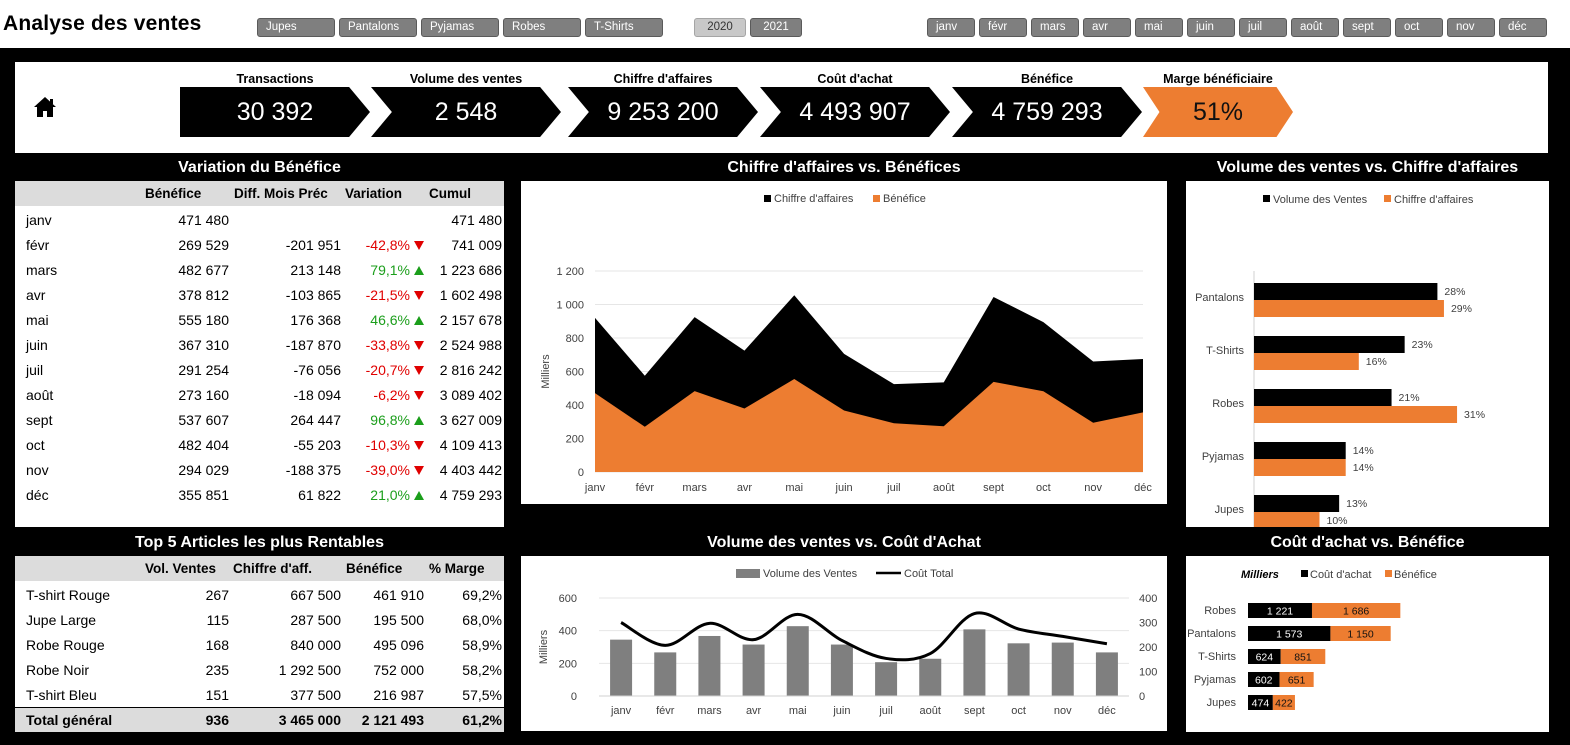 This screenshot has height=745, width=1570. What do you see at coordinates (395, 295) in the screenshot?
I see `cell-variation: -21,5%` at bounding box center [395, 295].